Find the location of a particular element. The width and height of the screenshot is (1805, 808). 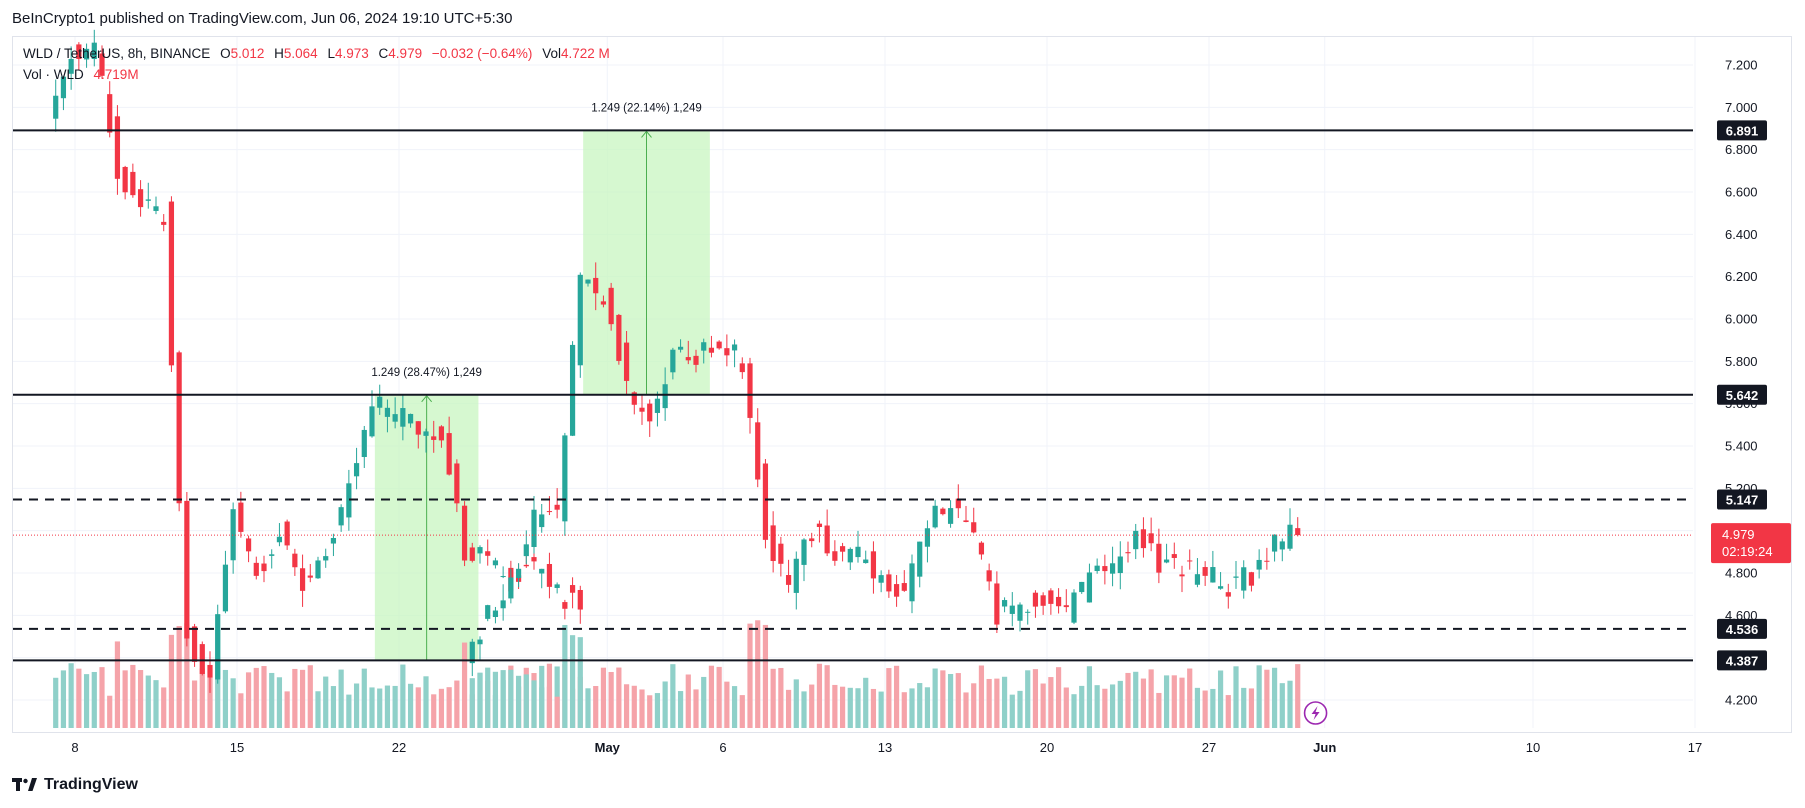

level-label-5.642: 5.642 is located at coordinates (1742, 395).